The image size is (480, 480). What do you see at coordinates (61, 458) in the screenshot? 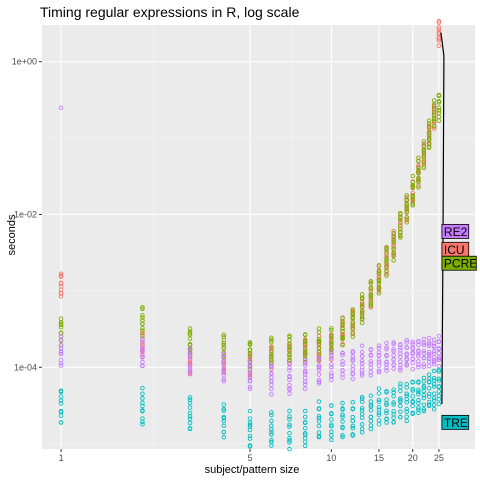
I see `x-tick-label: 1` at bounding box center [61, 458].